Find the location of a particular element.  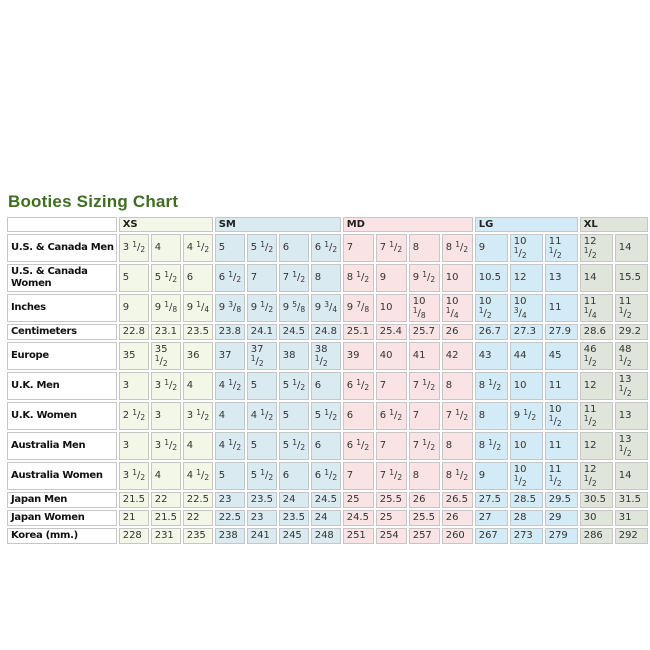

size-cell: 27 is located at coordinates (491, 518).